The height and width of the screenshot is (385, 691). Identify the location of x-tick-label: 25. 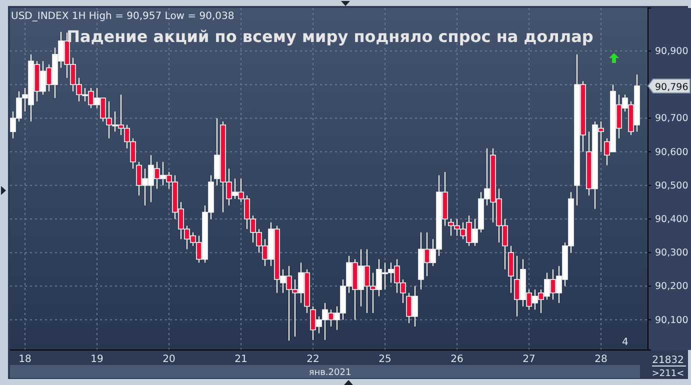
(385, 359).